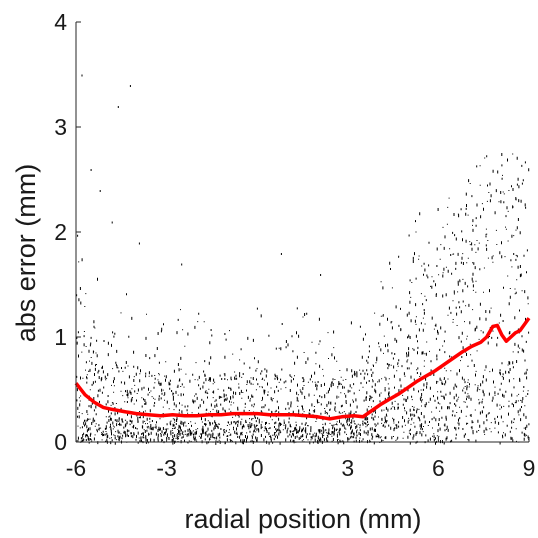 This screenshot has height=538, width=538. What do you see at coordinates (60, 232) in the screenshot?
I see `y-tick-label: 2` at bounding box center [60, 232].